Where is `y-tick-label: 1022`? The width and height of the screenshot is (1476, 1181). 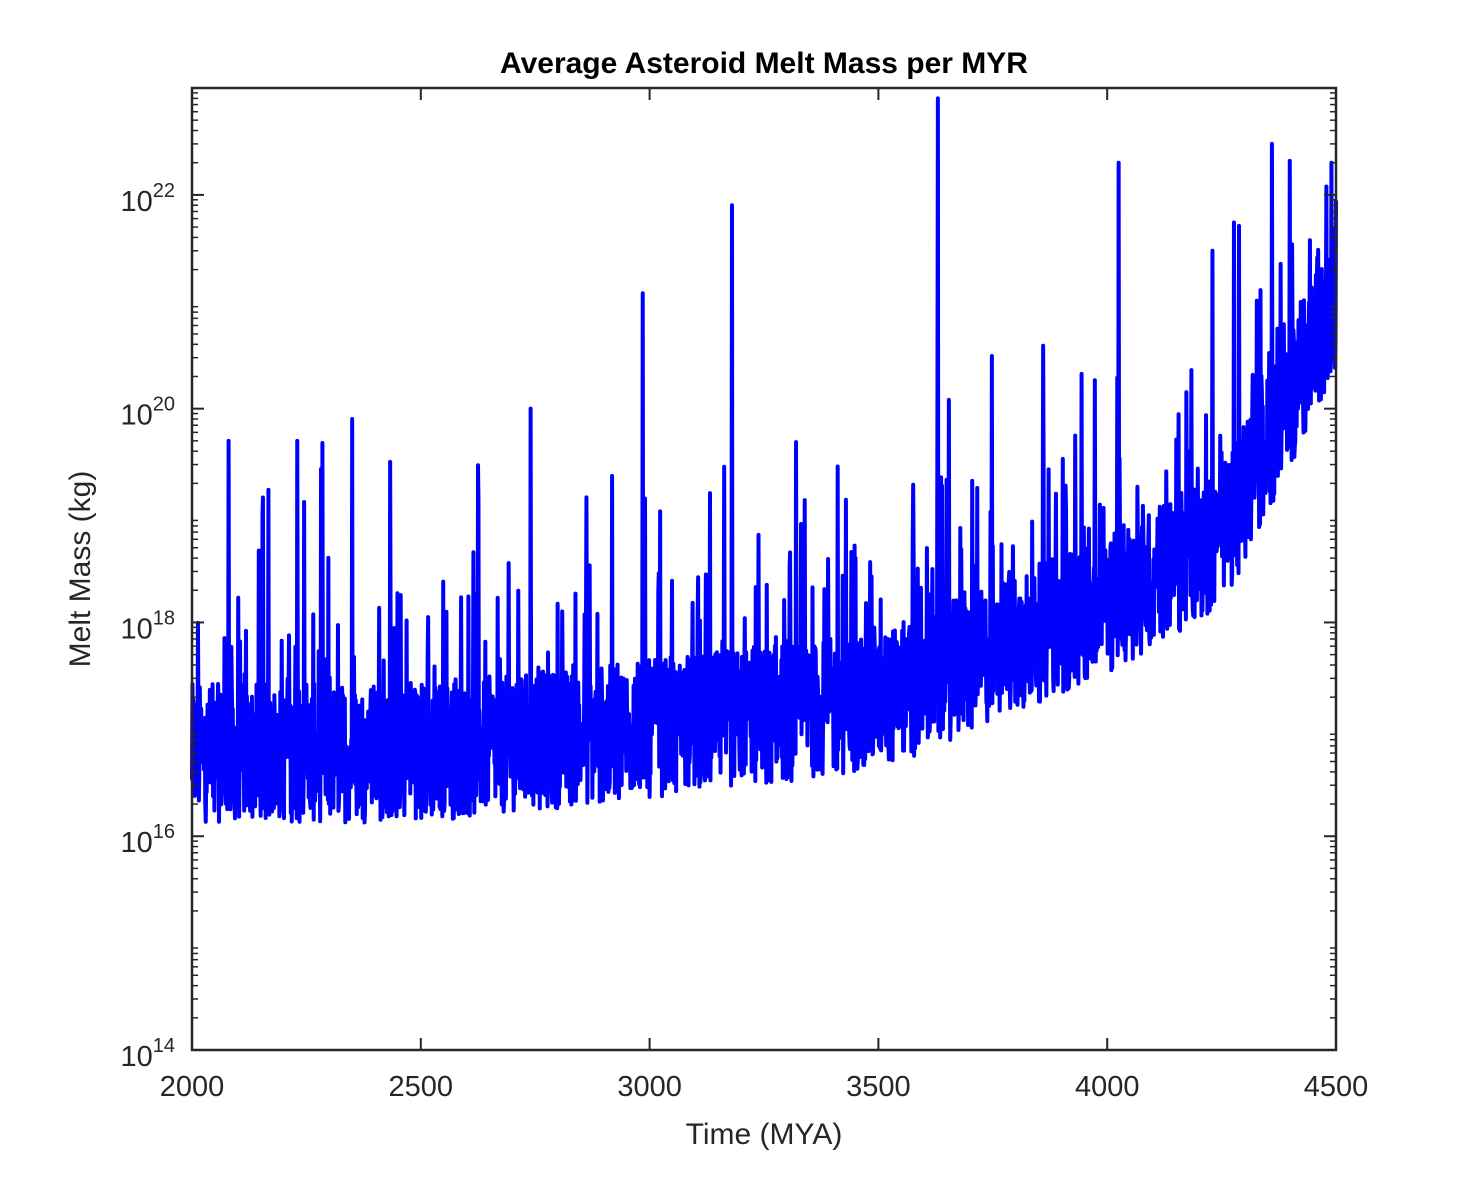 y-tick-label: 1022 is located at coordinates (147, 199).